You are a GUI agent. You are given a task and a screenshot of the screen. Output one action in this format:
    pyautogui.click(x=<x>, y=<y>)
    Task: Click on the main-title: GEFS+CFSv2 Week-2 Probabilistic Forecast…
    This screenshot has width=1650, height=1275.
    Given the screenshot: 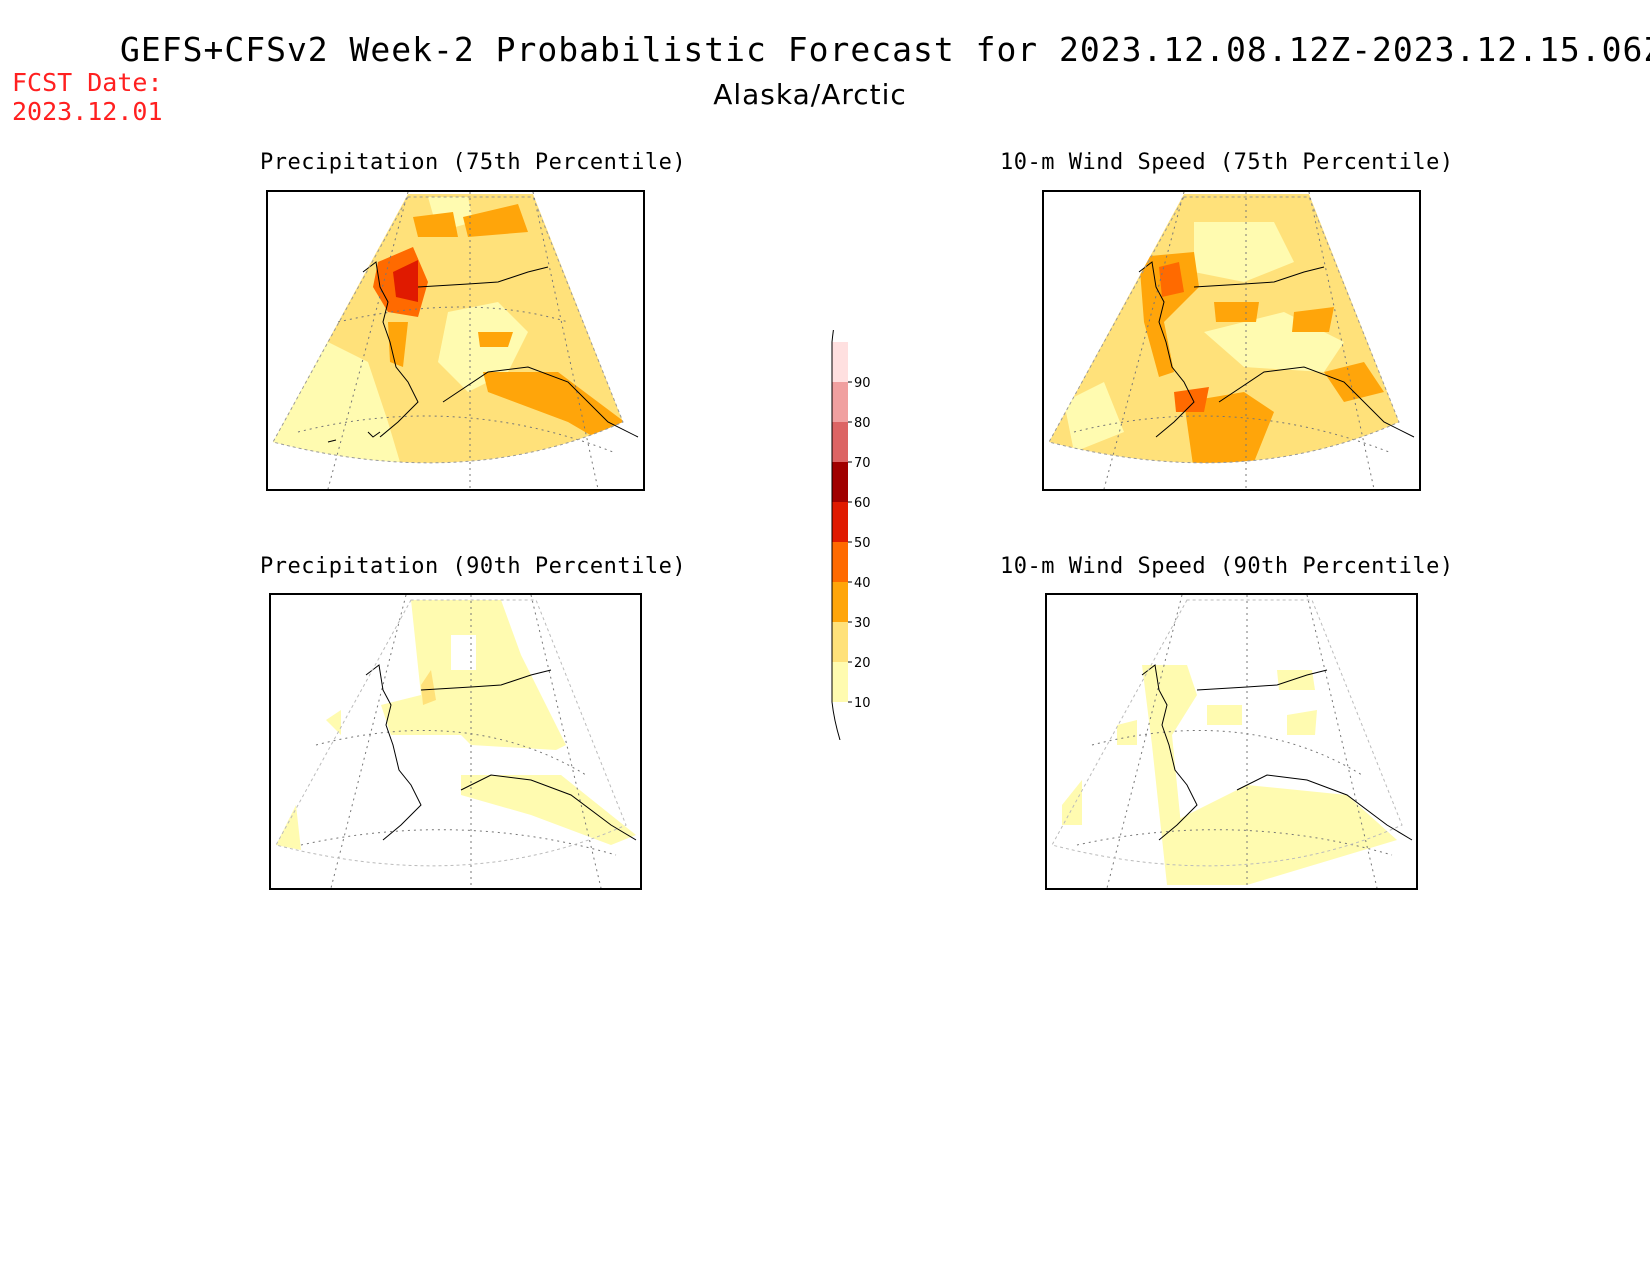 What is the action you would take?
    pyautogui.click(x=885, y=49)
    